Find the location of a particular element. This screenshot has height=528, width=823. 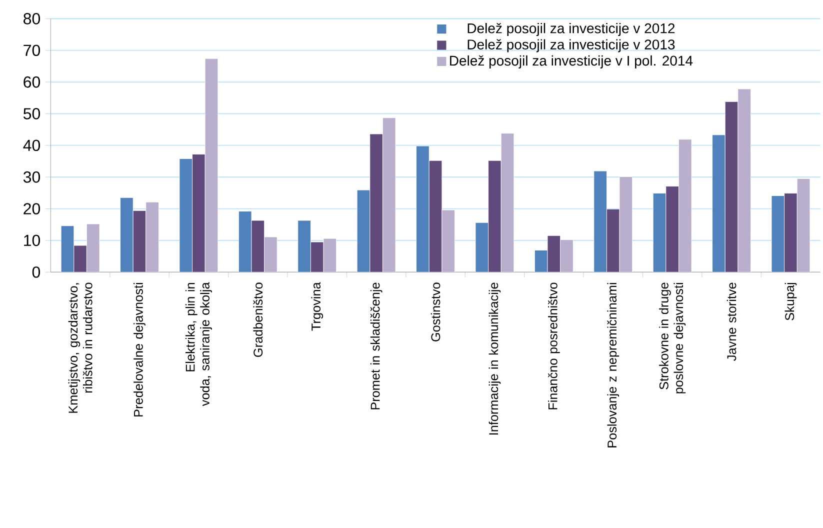

legend-label: Delež posojil za investicije v 2013 is located at coordinates (571, 45).